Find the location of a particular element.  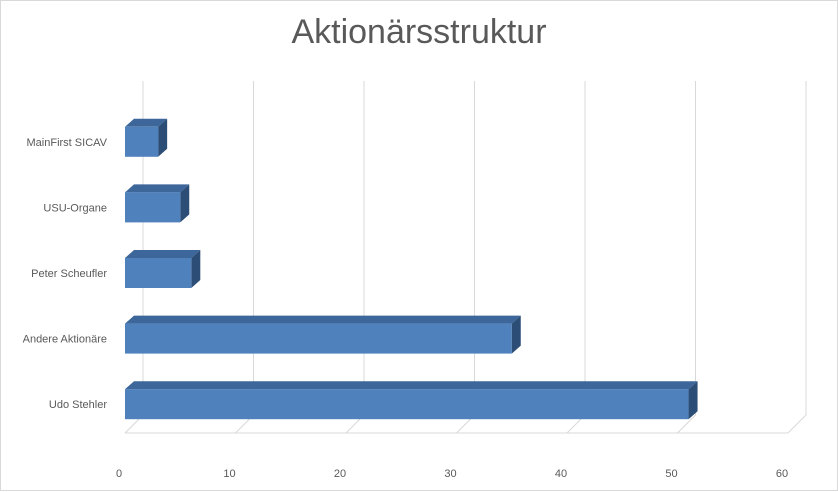

category-label: MainFirst SICAV is located at coordinates (67, 143).